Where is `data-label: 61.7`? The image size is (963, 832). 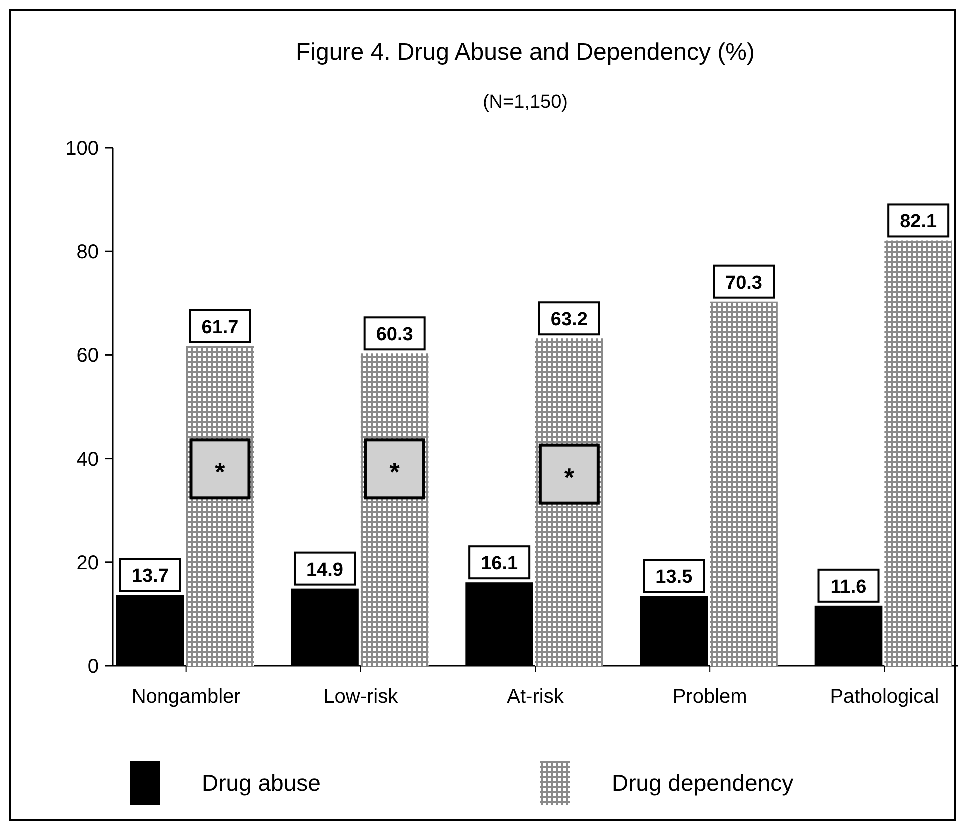
data-label: 61.7 is located at coordinates (220, 327).